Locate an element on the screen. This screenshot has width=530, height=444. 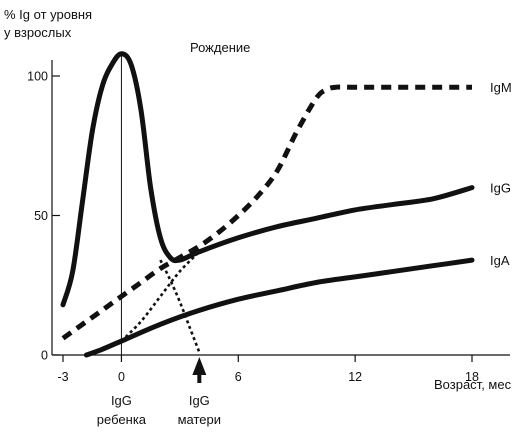
series-label-iga: IgA is located at coordinates (500, 260).